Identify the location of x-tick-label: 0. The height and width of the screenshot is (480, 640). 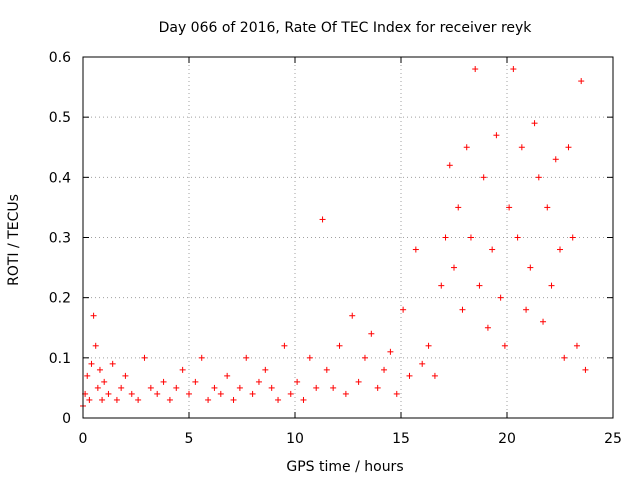
(83, 439).